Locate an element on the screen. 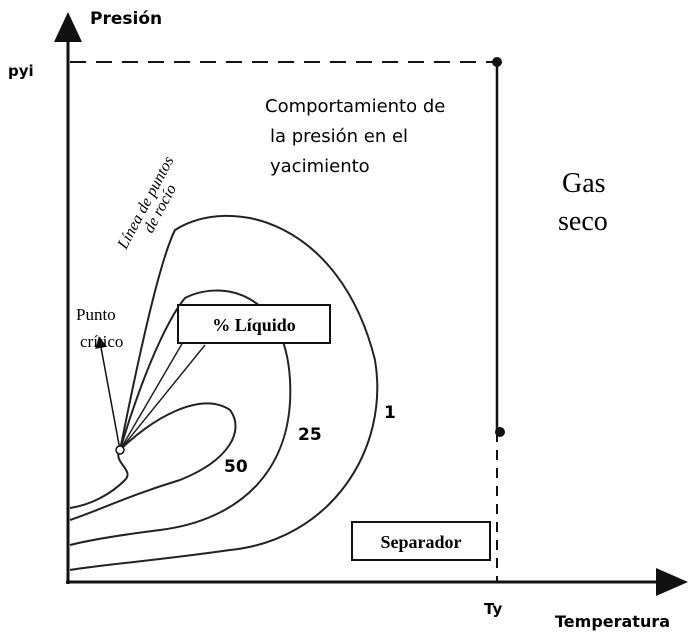 This screenshot has height=634, width=698. x-arrow is located at coordinates (672, 582).